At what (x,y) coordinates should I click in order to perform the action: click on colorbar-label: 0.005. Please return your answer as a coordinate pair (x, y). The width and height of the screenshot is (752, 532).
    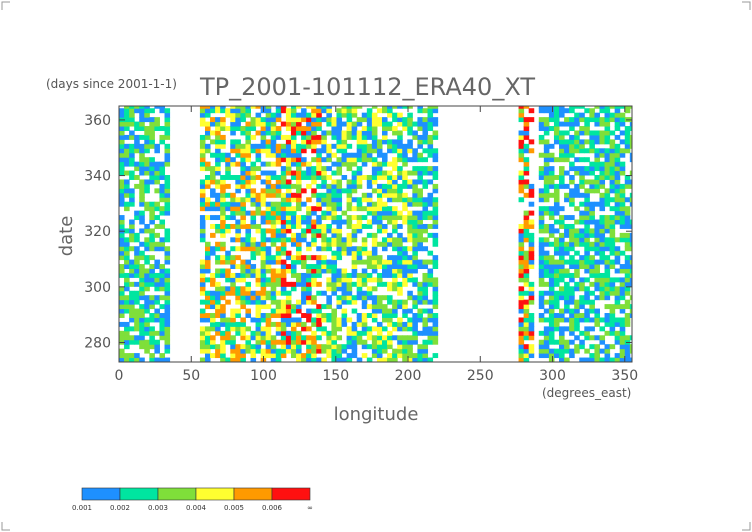
    Looking at the image, I should click on (234, 508).